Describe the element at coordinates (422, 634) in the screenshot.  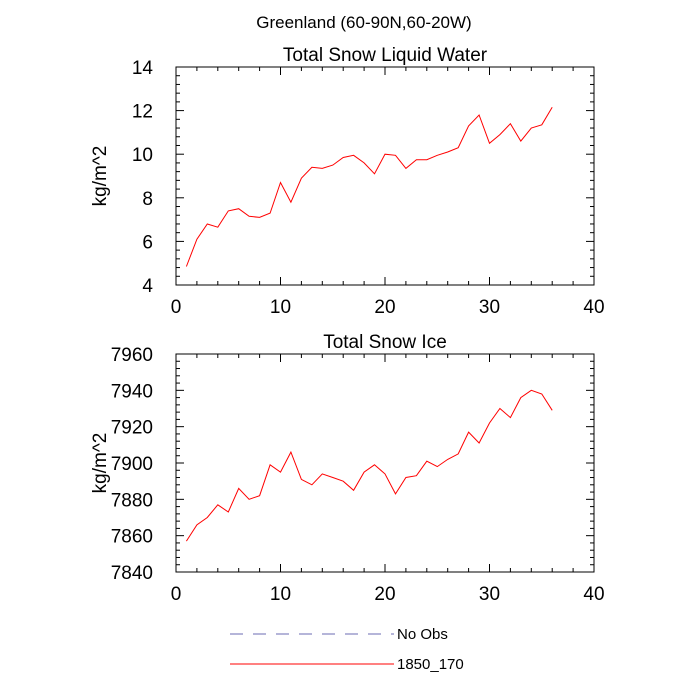
I see `legend-label: No Obs` at that location.